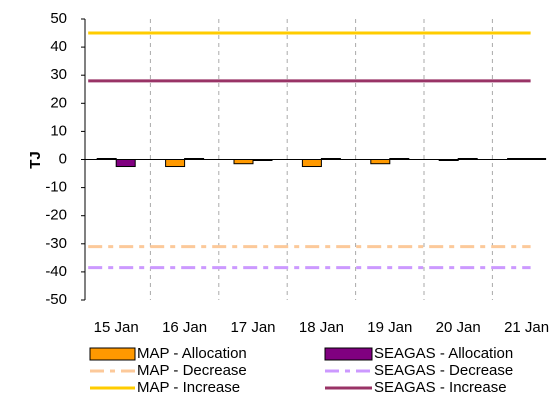 The image size is (559, 401). Describe the element at coordinates (58, 130) in the screenshot. I see `y-tick-label: 10` at that location.